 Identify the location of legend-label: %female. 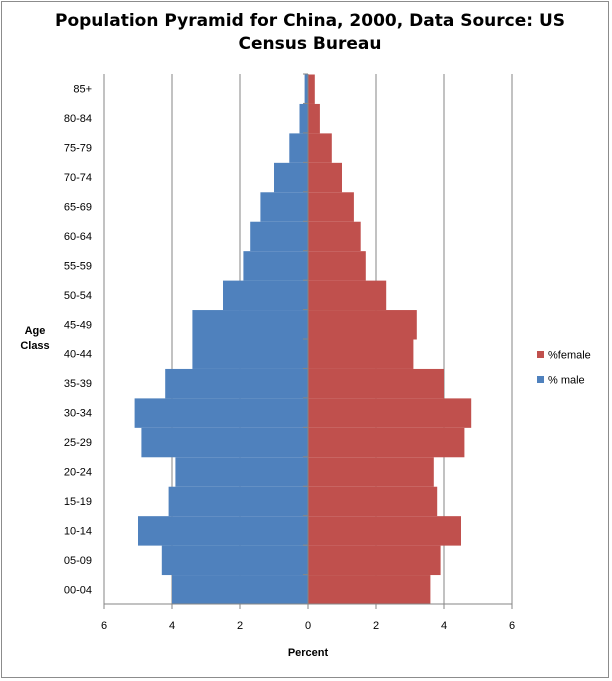
(569, 356).